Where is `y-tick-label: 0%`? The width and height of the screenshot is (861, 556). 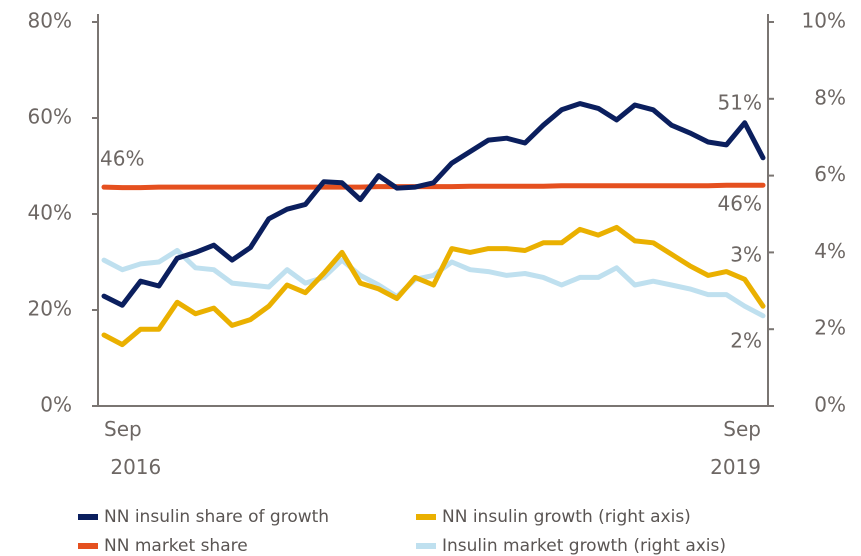
y-tick-label: 0% is located at coordinates (56, 405).